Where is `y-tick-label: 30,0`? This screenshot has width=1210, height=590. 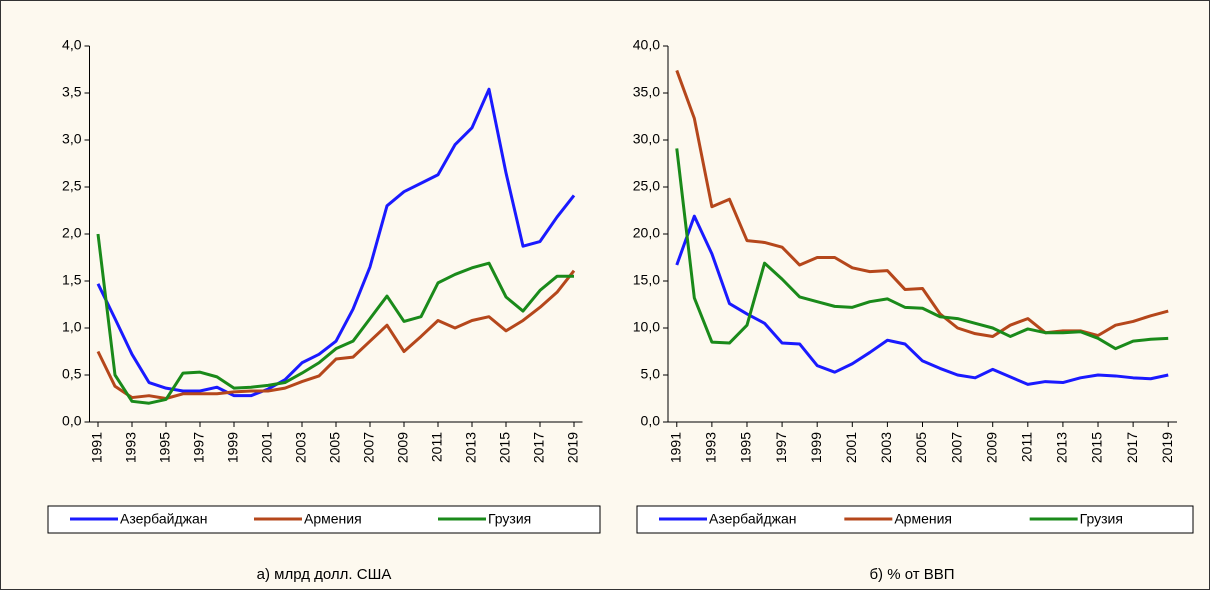
y-tick-label: 30,0 is located at coordinates (646, 139).